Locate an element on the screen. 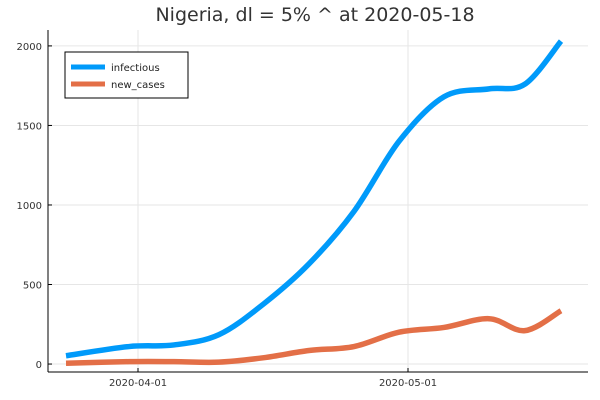 The width and height of the screenshot is (600, 400). x-tick-label: 2020-04-01 is located at coordinates (138, 383).